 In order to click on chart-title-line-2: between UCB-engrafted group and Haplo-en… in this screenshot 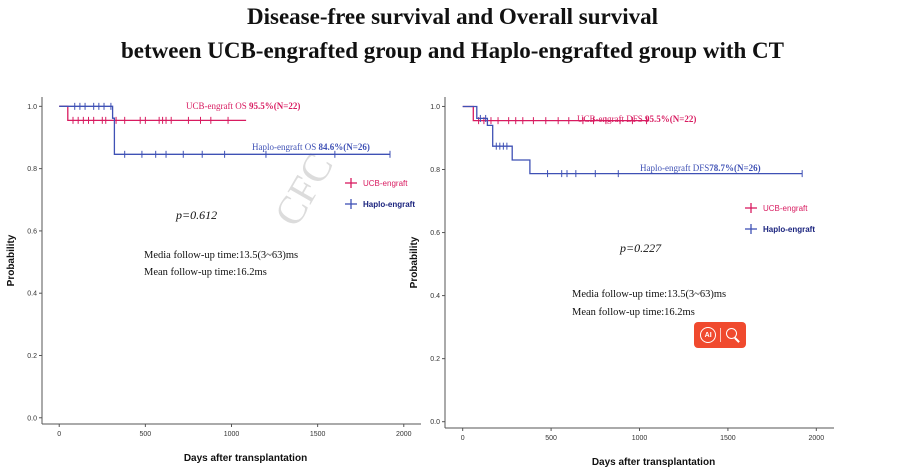, I will do `click(452, 50)`.